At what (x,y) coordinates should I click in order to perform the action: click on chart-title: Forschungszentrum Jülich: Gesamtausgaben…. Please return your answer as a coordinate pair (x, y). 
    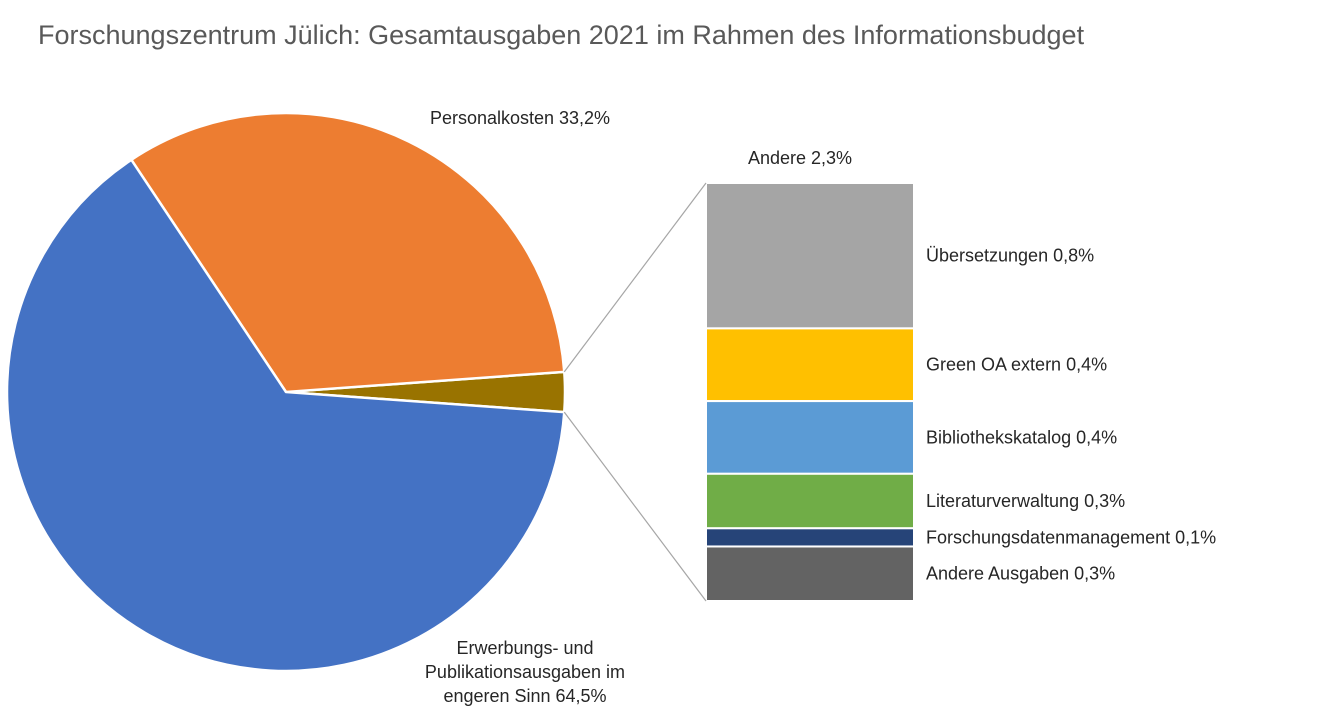
    Looking at the image, I should click on (561, 35).